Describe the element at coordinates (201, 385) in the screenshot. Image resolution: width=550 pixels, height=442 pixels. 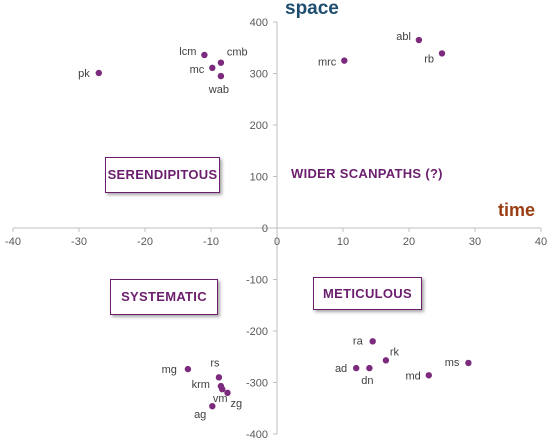
I see `data-label-krm: krm` at that location.